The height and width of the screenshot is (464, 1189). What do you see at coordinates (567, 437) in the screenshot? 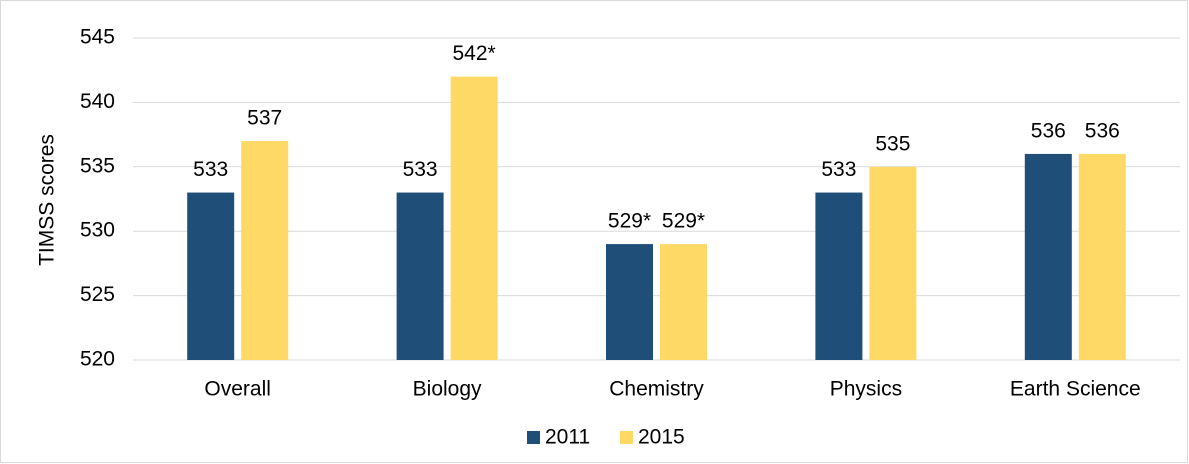
I see `legend-label: 2011` at bounding box center [567, 437].